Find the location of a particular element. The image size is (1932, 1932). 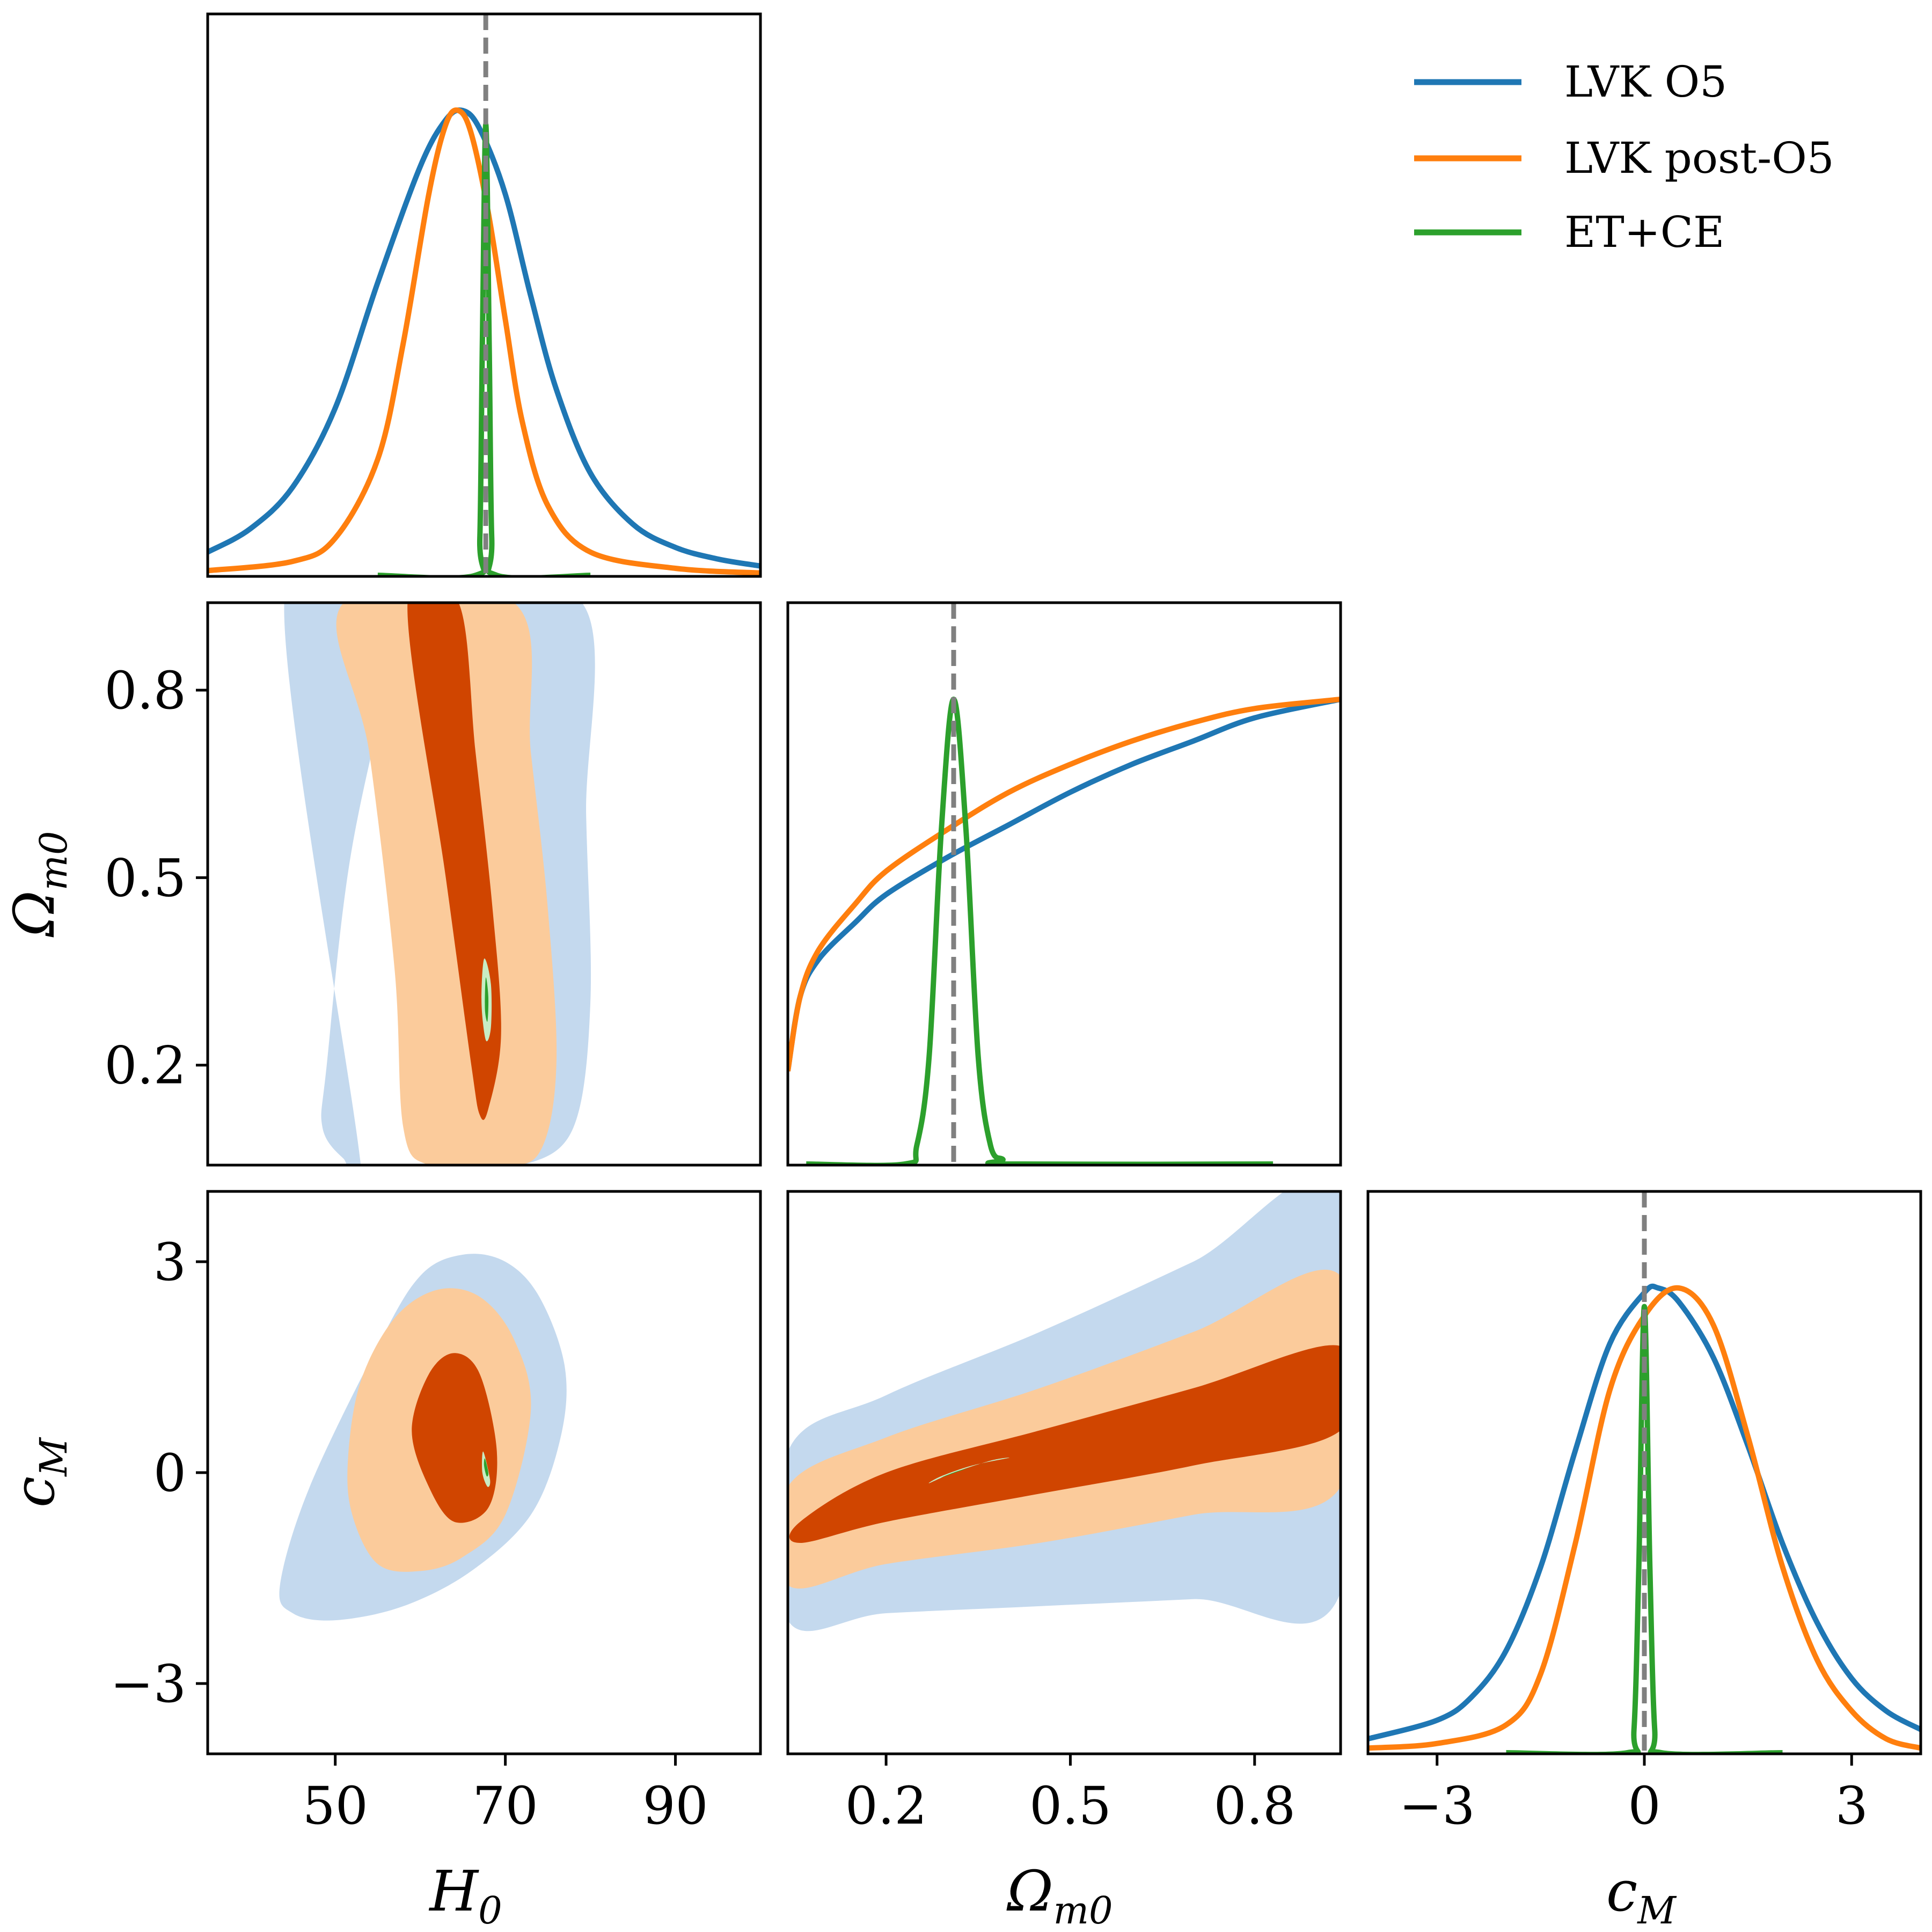

panel-H0-marginal is located at coordinates (484, 295).